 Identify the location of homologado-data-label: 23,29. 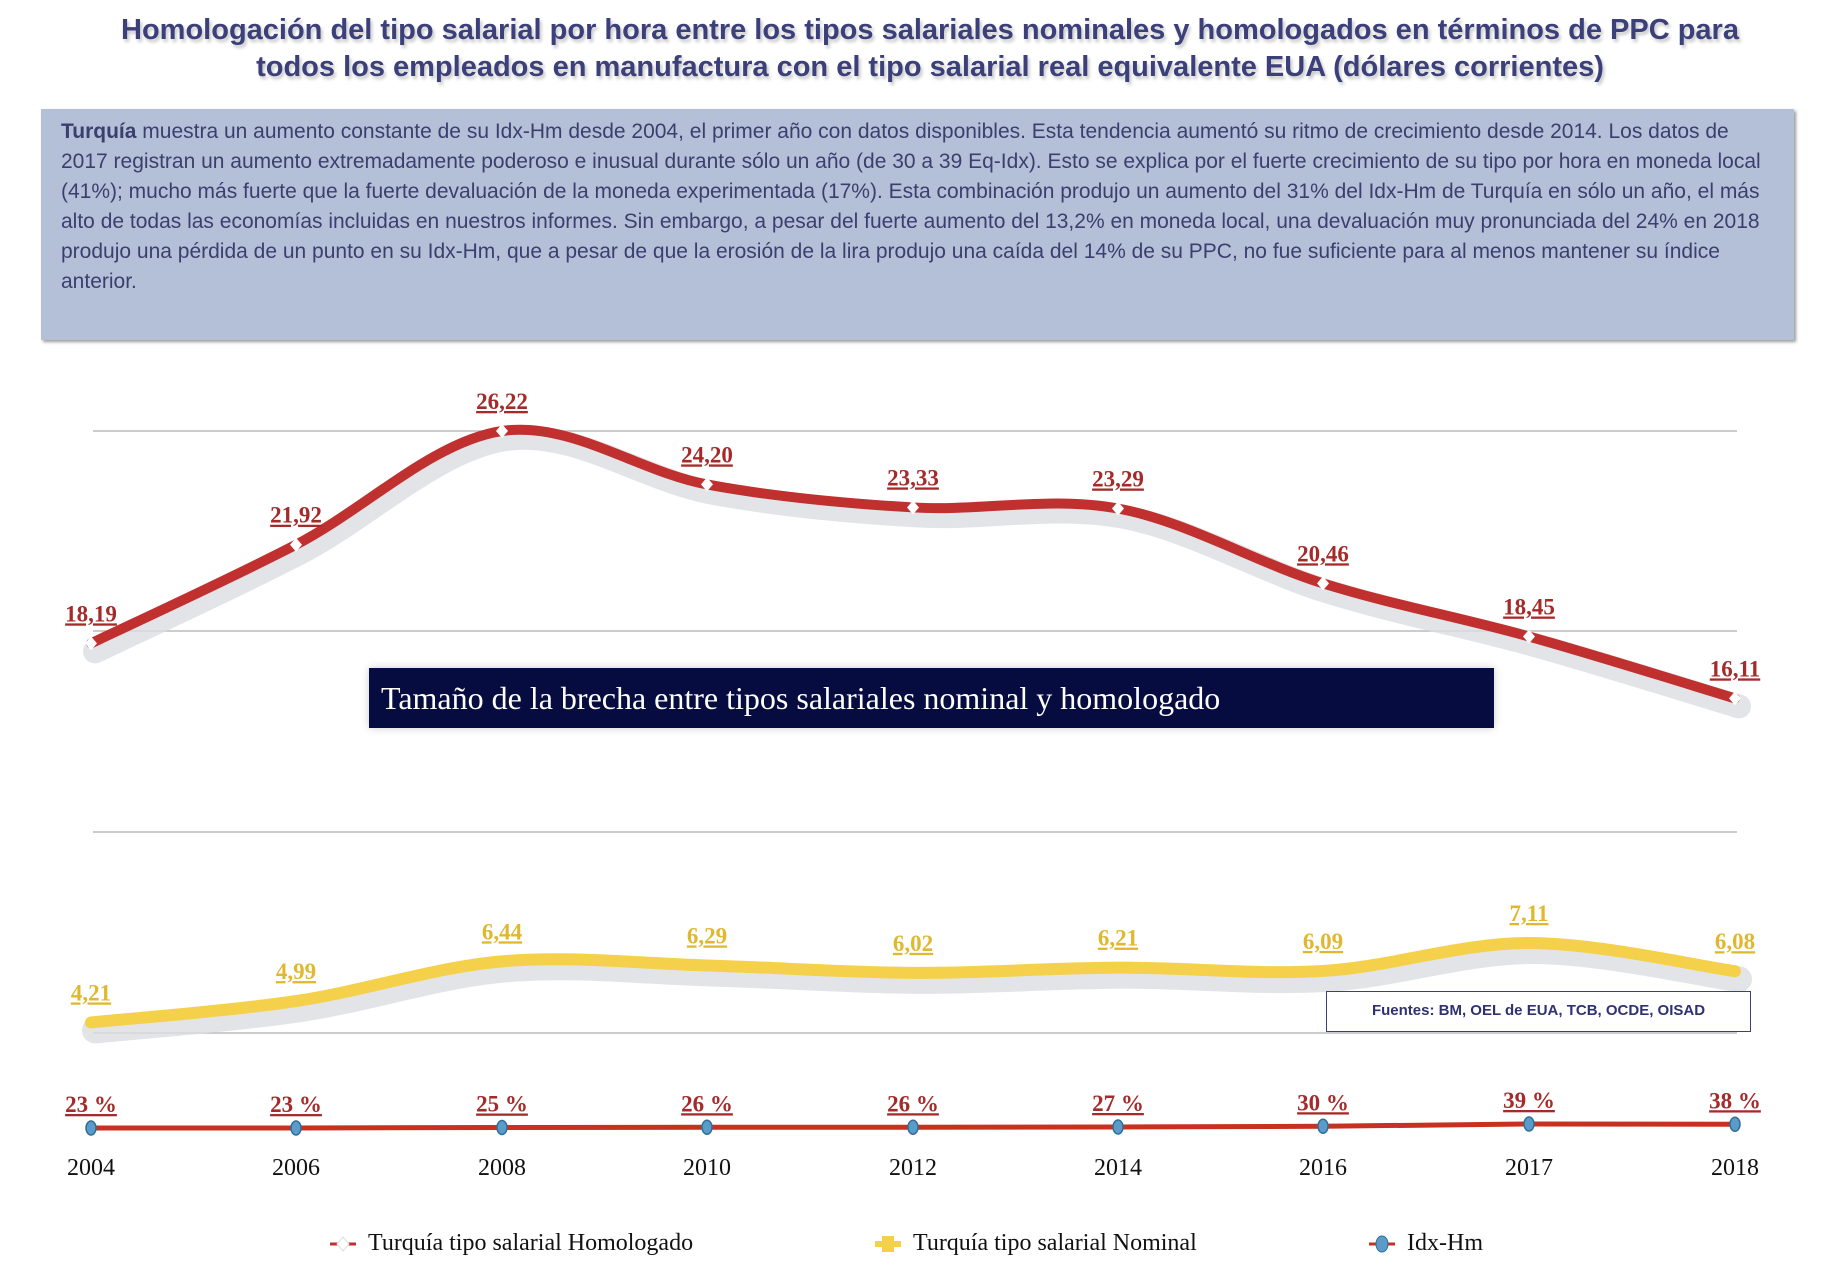
(1118, 478).